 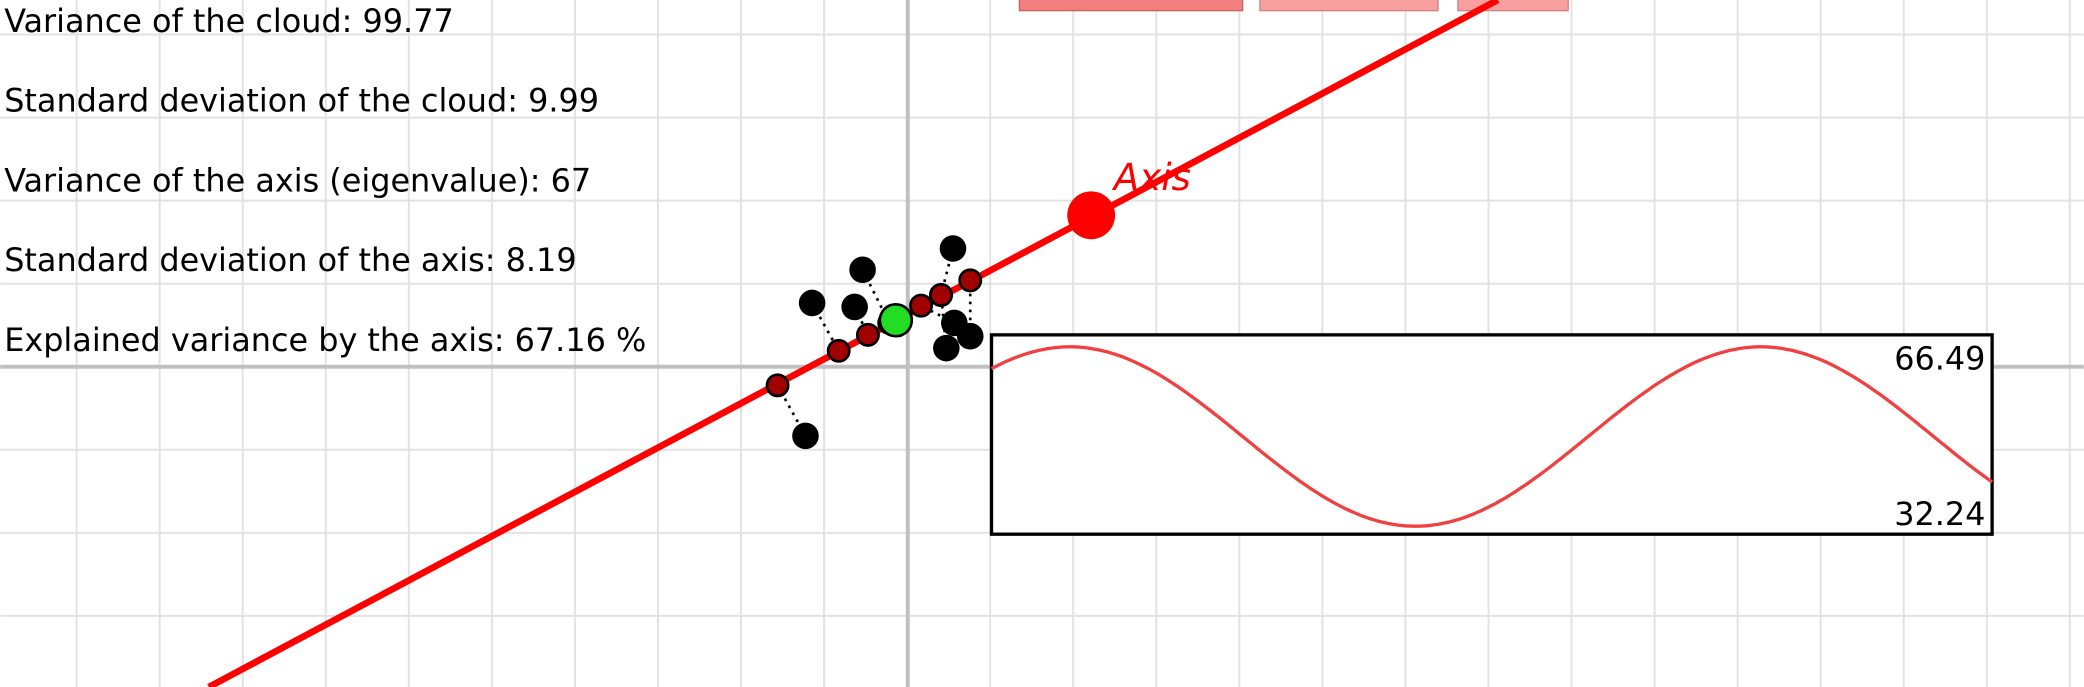 What do you see at coordinates (1939, 358) in the screenshot?
I see `max-label: 66.49` at bounding box center [1939, 358].